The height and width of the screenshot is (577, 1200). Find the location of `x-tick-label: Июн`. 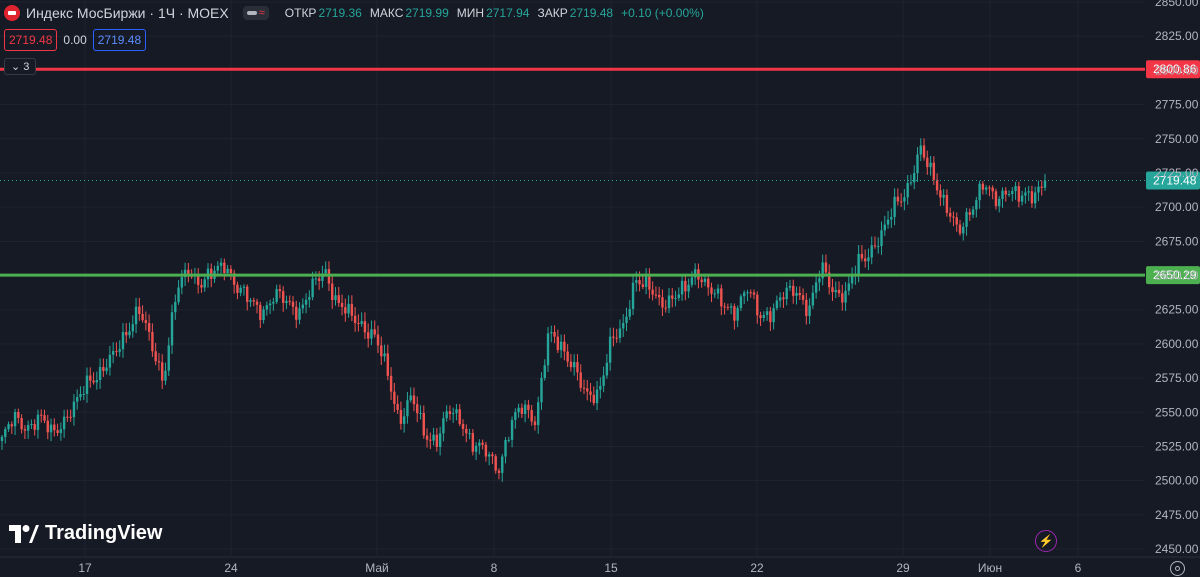

x-tick-label: Июн is located at coordinates (990, 568).